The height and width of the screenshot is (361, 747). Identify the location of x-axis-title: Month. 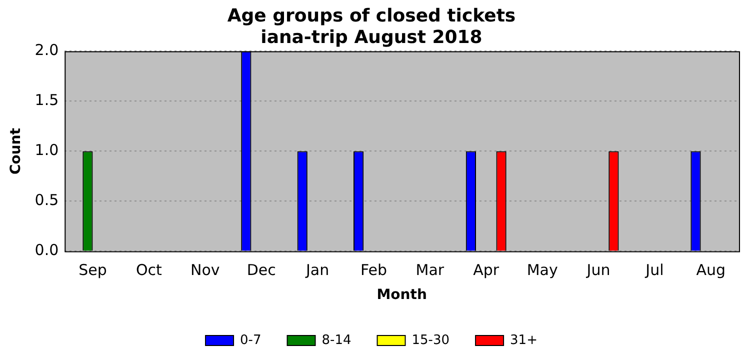
(401, 295).